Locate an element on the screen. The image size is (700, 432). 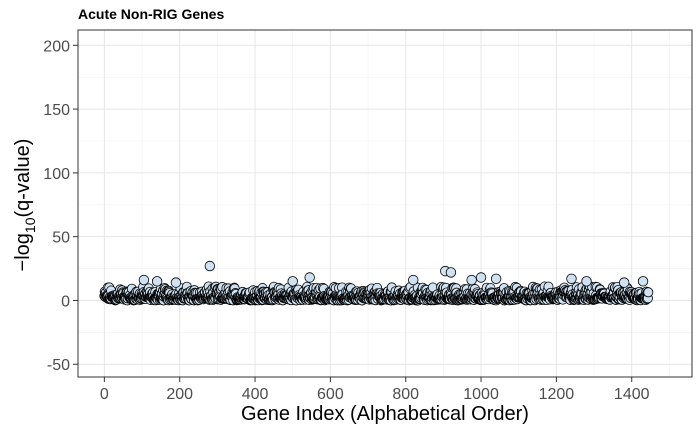
y-tick-label: 0 is located at coordinates (65, 301).